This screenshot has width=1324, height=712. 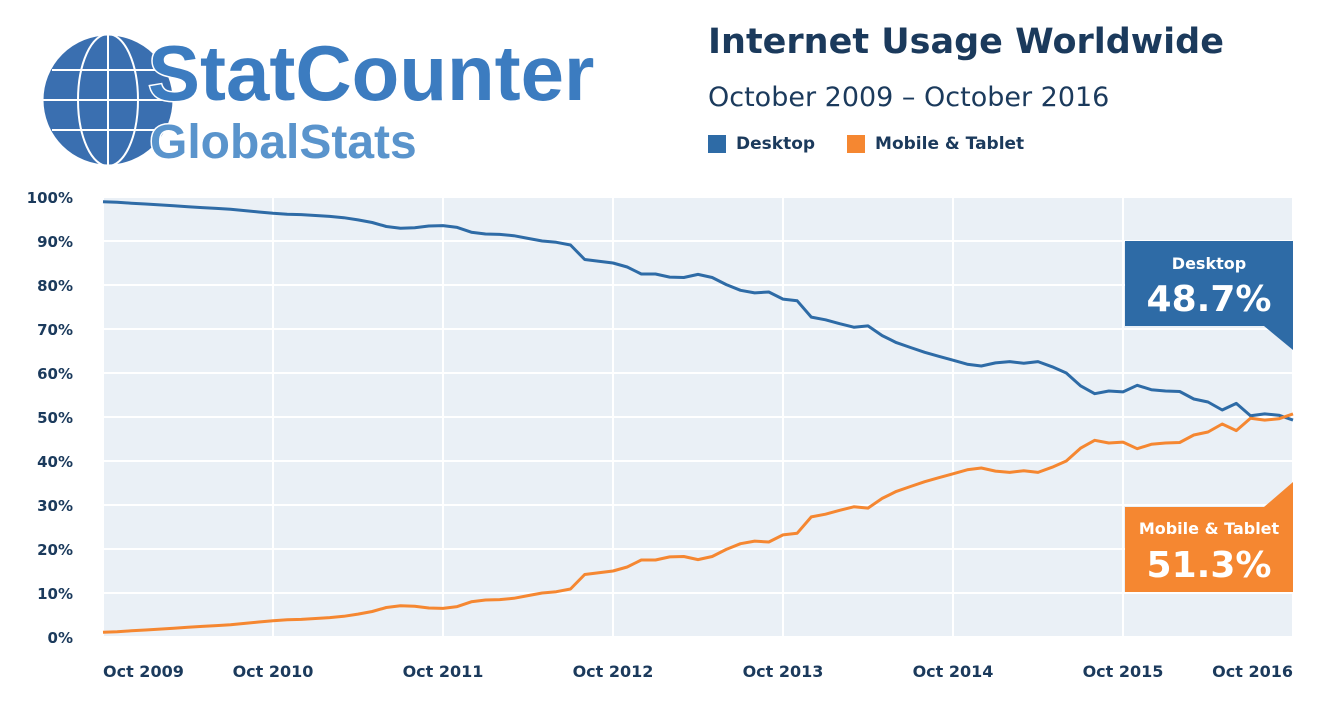 I want to click on legend-label-mobile: Mobile & Tablet, so click(x=950, y=144).